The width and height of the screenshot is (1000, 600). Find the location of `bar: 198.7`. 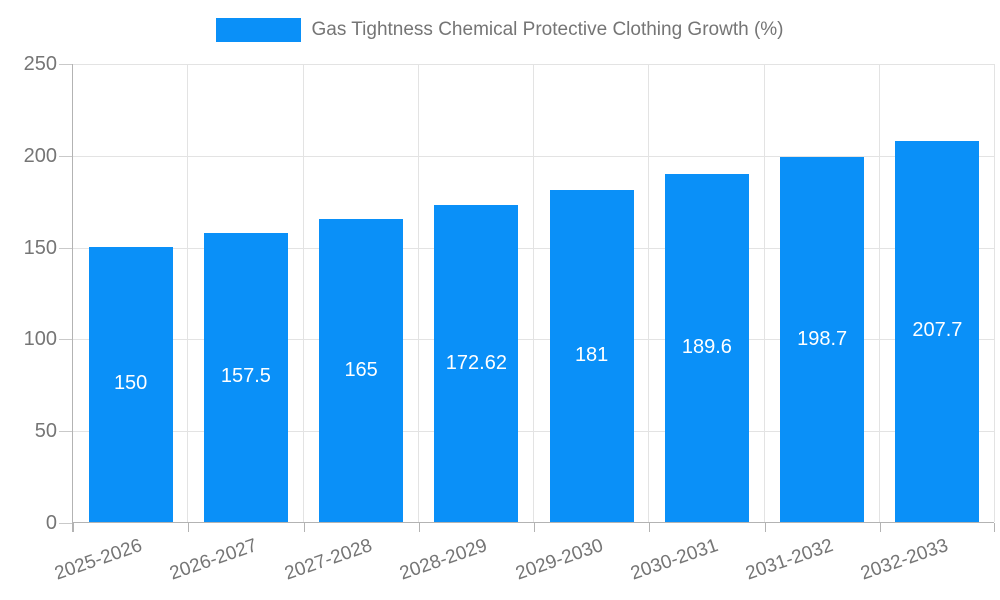

bar: 198.7 is located at coordinates (822, 339).